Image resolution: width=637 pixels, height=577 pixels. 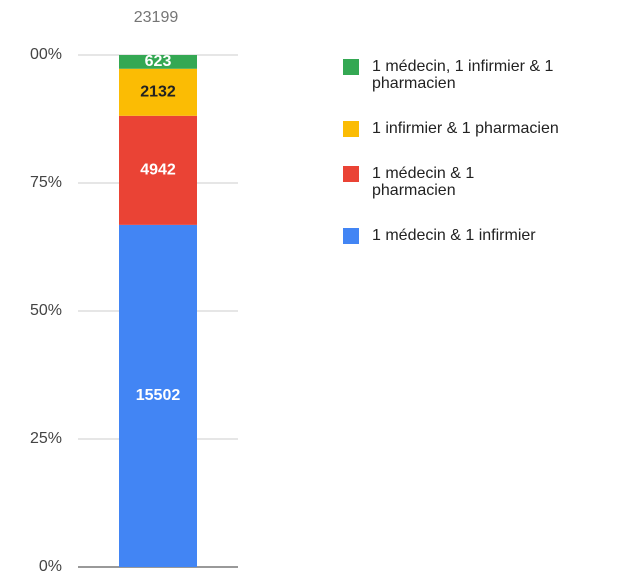 I want to click on data-label: 2132, so click(x=158, y=91).